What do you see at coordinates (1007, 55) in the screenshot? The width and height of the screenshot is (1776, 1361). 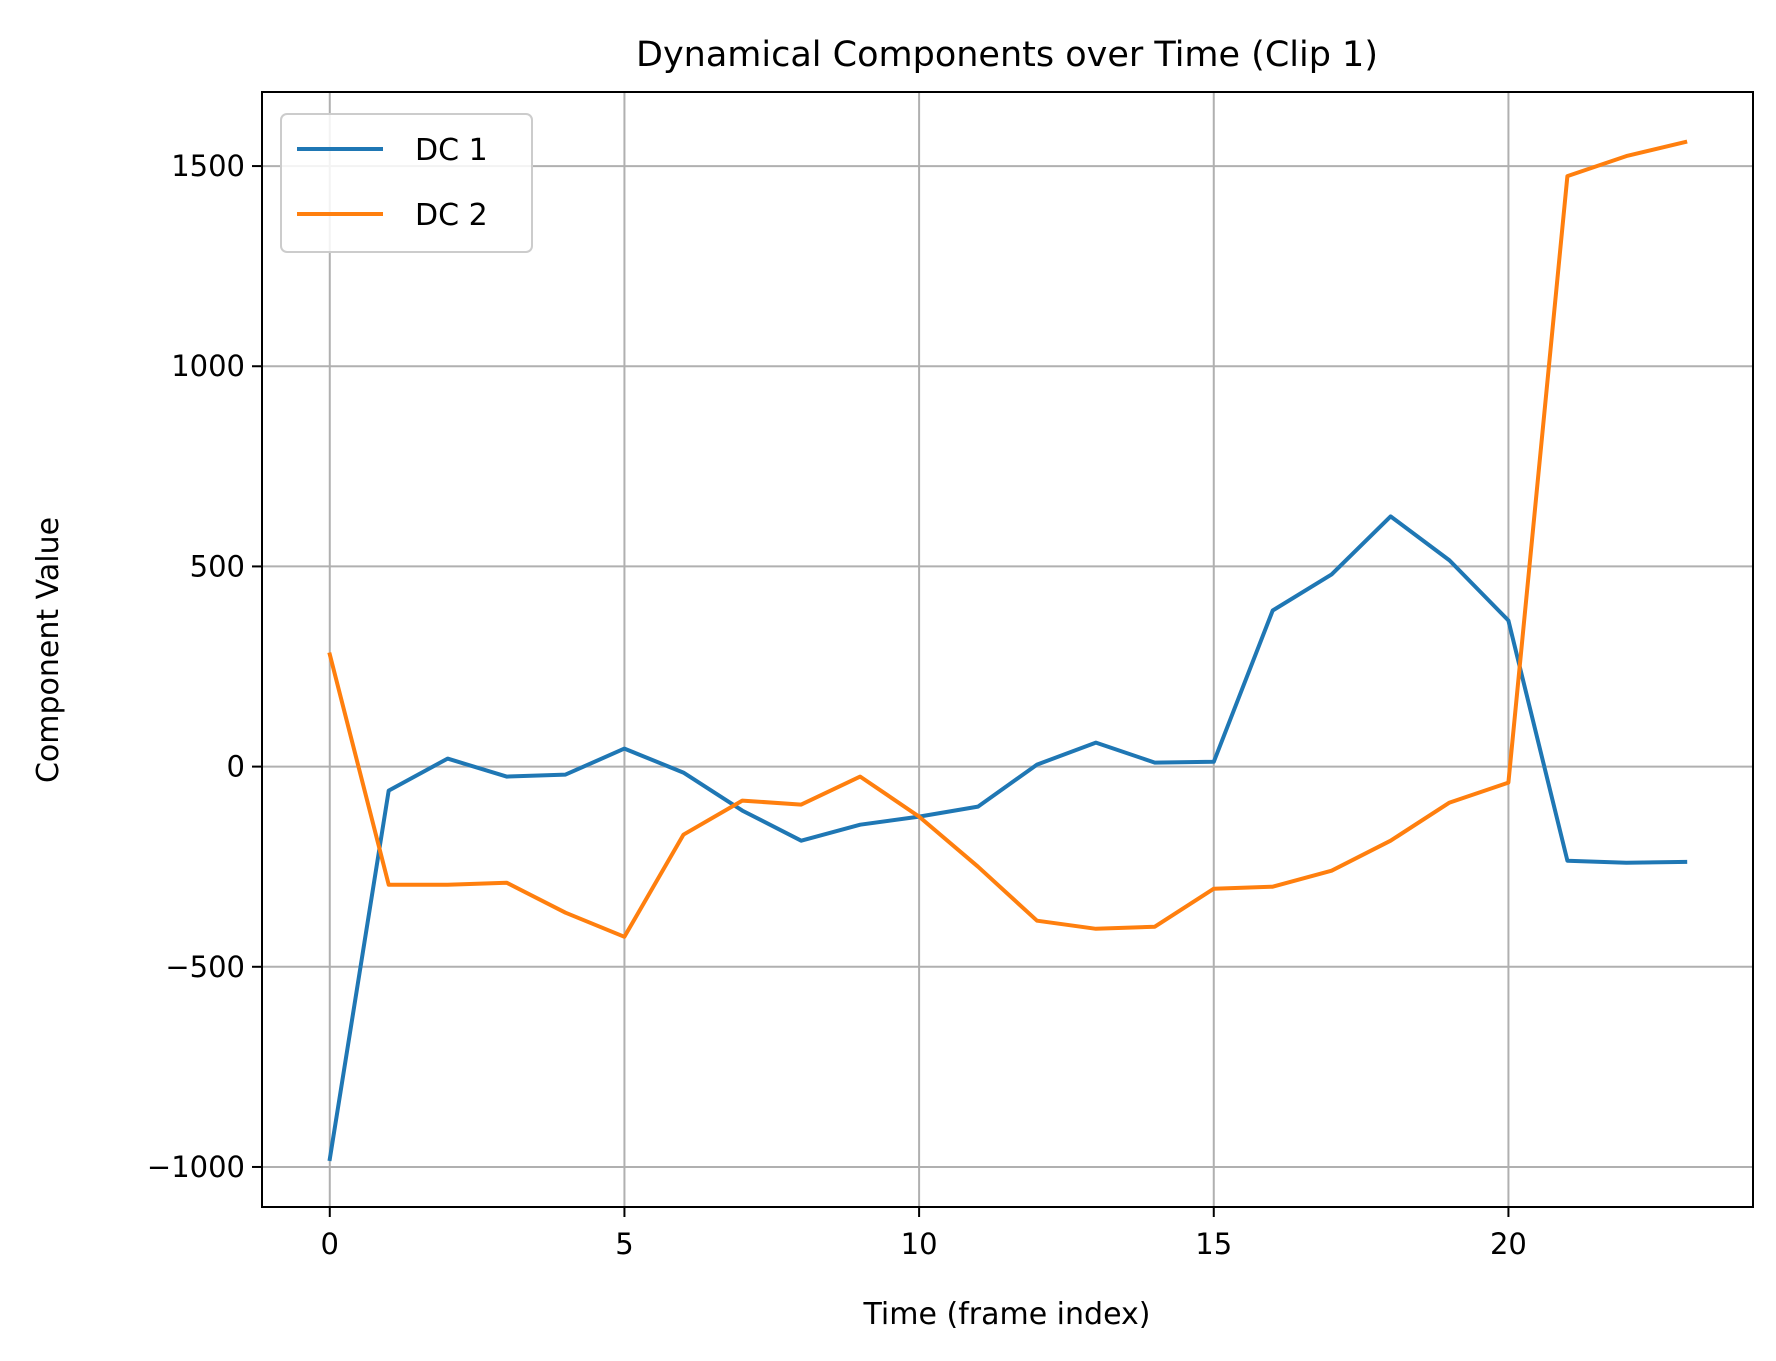 I see `chart-title: Dynamical Components over Time (Clip 1)` at bounding box center [1007, 55].